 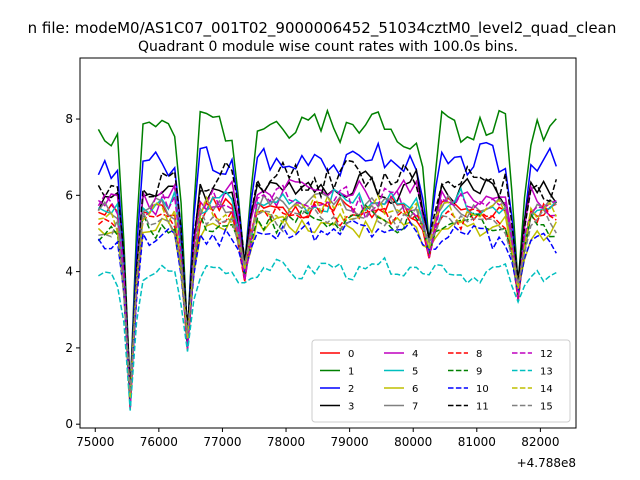 I want to click on y-tick-label-4: 4, so click(x=69, y=272).